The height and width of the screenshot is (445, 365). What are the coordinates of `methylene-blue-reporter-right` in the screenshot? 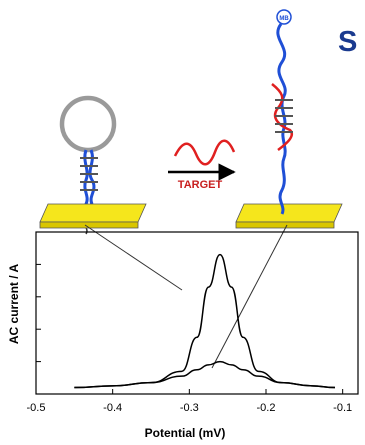 It's located at (284, 17).